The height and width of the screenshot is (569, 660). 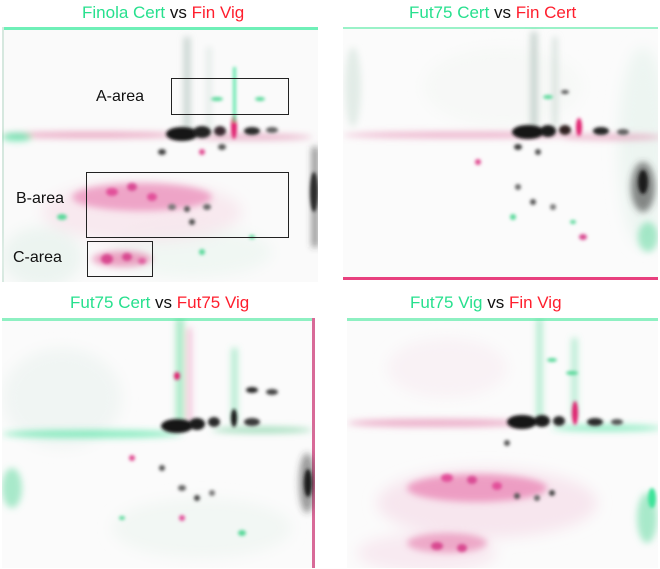 I want to click on area-a-label: A-area, so click(x=120, y=96).